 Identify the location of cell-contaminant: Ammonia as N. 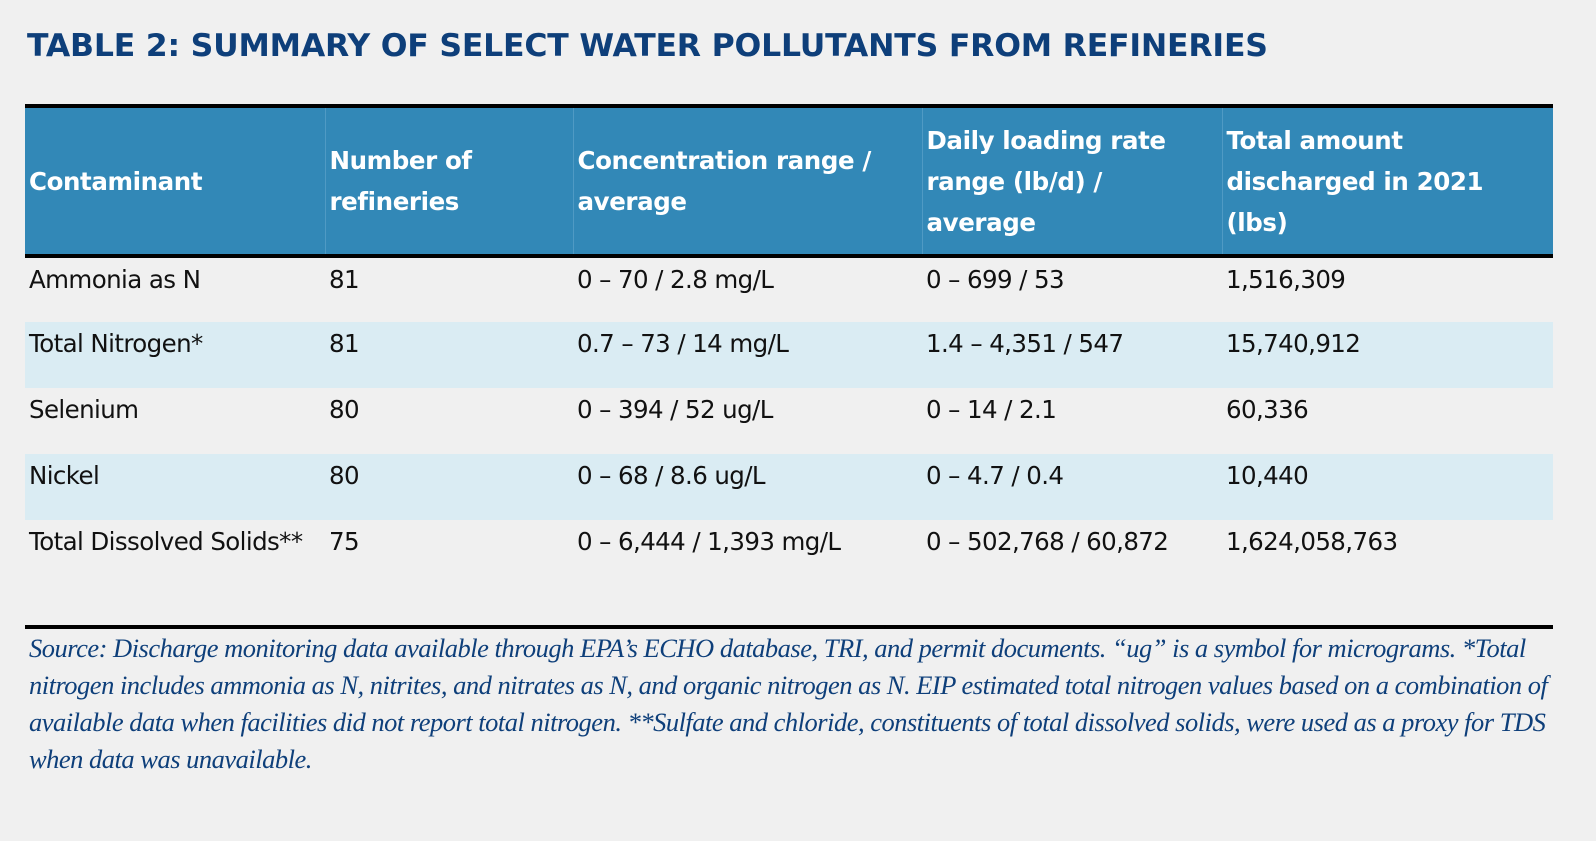
(115, 279).